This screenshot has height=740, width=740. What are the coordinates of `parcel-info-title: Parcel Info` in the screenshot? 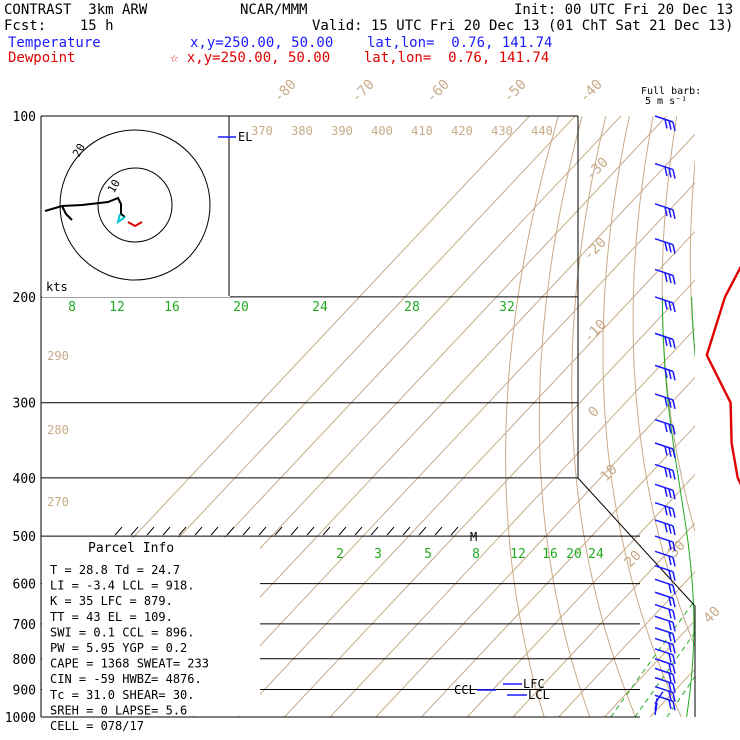 It's located at (131, 548).